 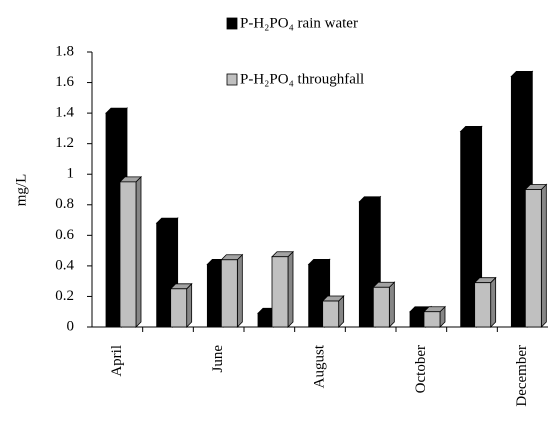 What do you see at coordinates (64, 296) in the screenshot?
I see `y-tick-label: 0.2` at bounding box center [64, 296].